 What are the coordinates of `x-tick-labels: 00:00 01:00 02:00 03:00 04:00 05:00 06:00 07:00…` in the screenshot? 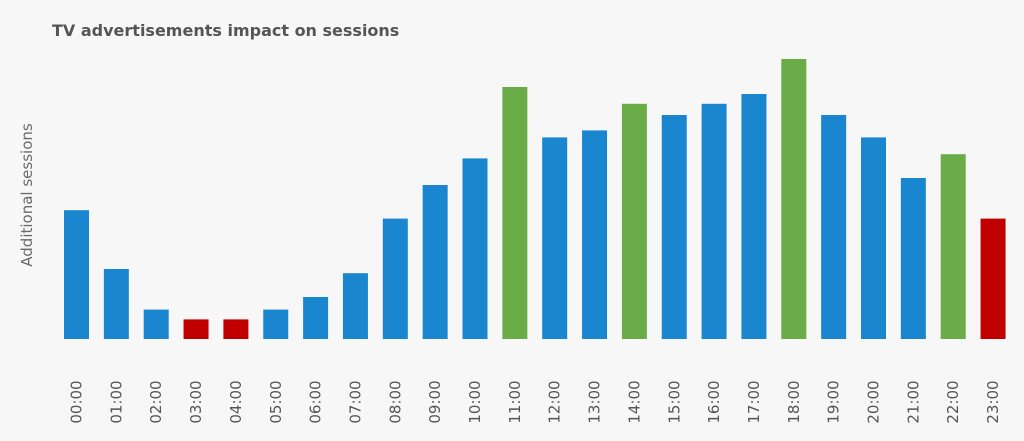 It's located at (535, 401).